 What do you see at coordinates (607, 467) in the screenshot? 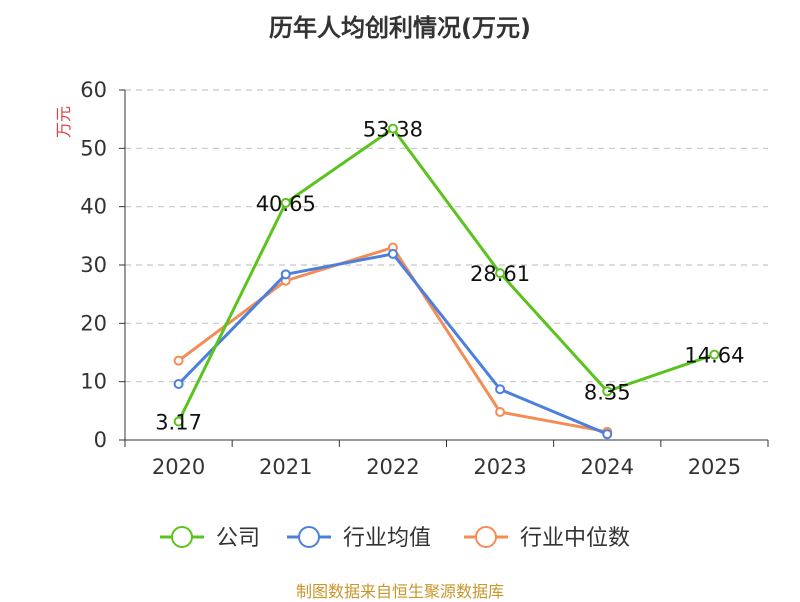
I see `x-tick-label: 2024` at bounding box center [607, 467].